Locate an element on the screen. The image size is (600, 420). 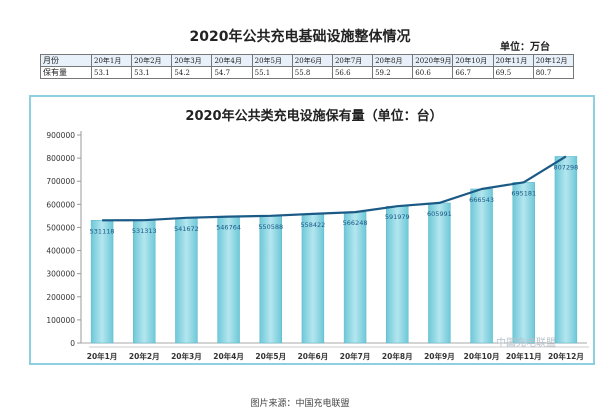
x-tick-label: 20年9月 is located at coordinates (439, 356).